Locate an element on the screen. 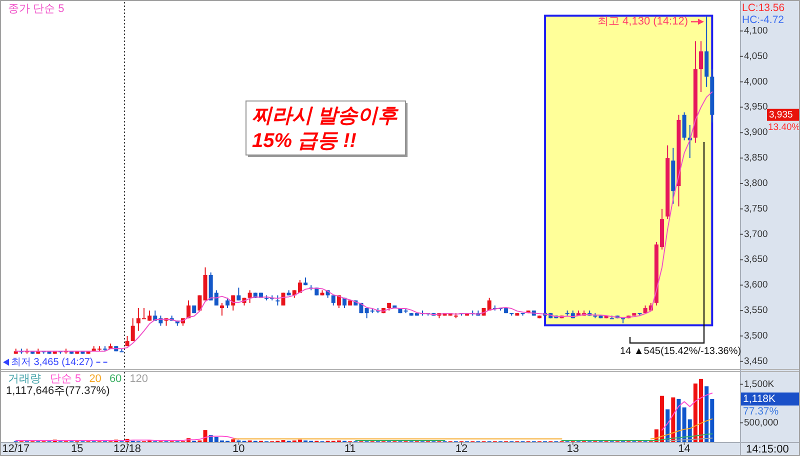 Image resolution: width=800 pixels, height=456 pixels. y-tick-label: 3,450 is located at coordinates (756, 361).